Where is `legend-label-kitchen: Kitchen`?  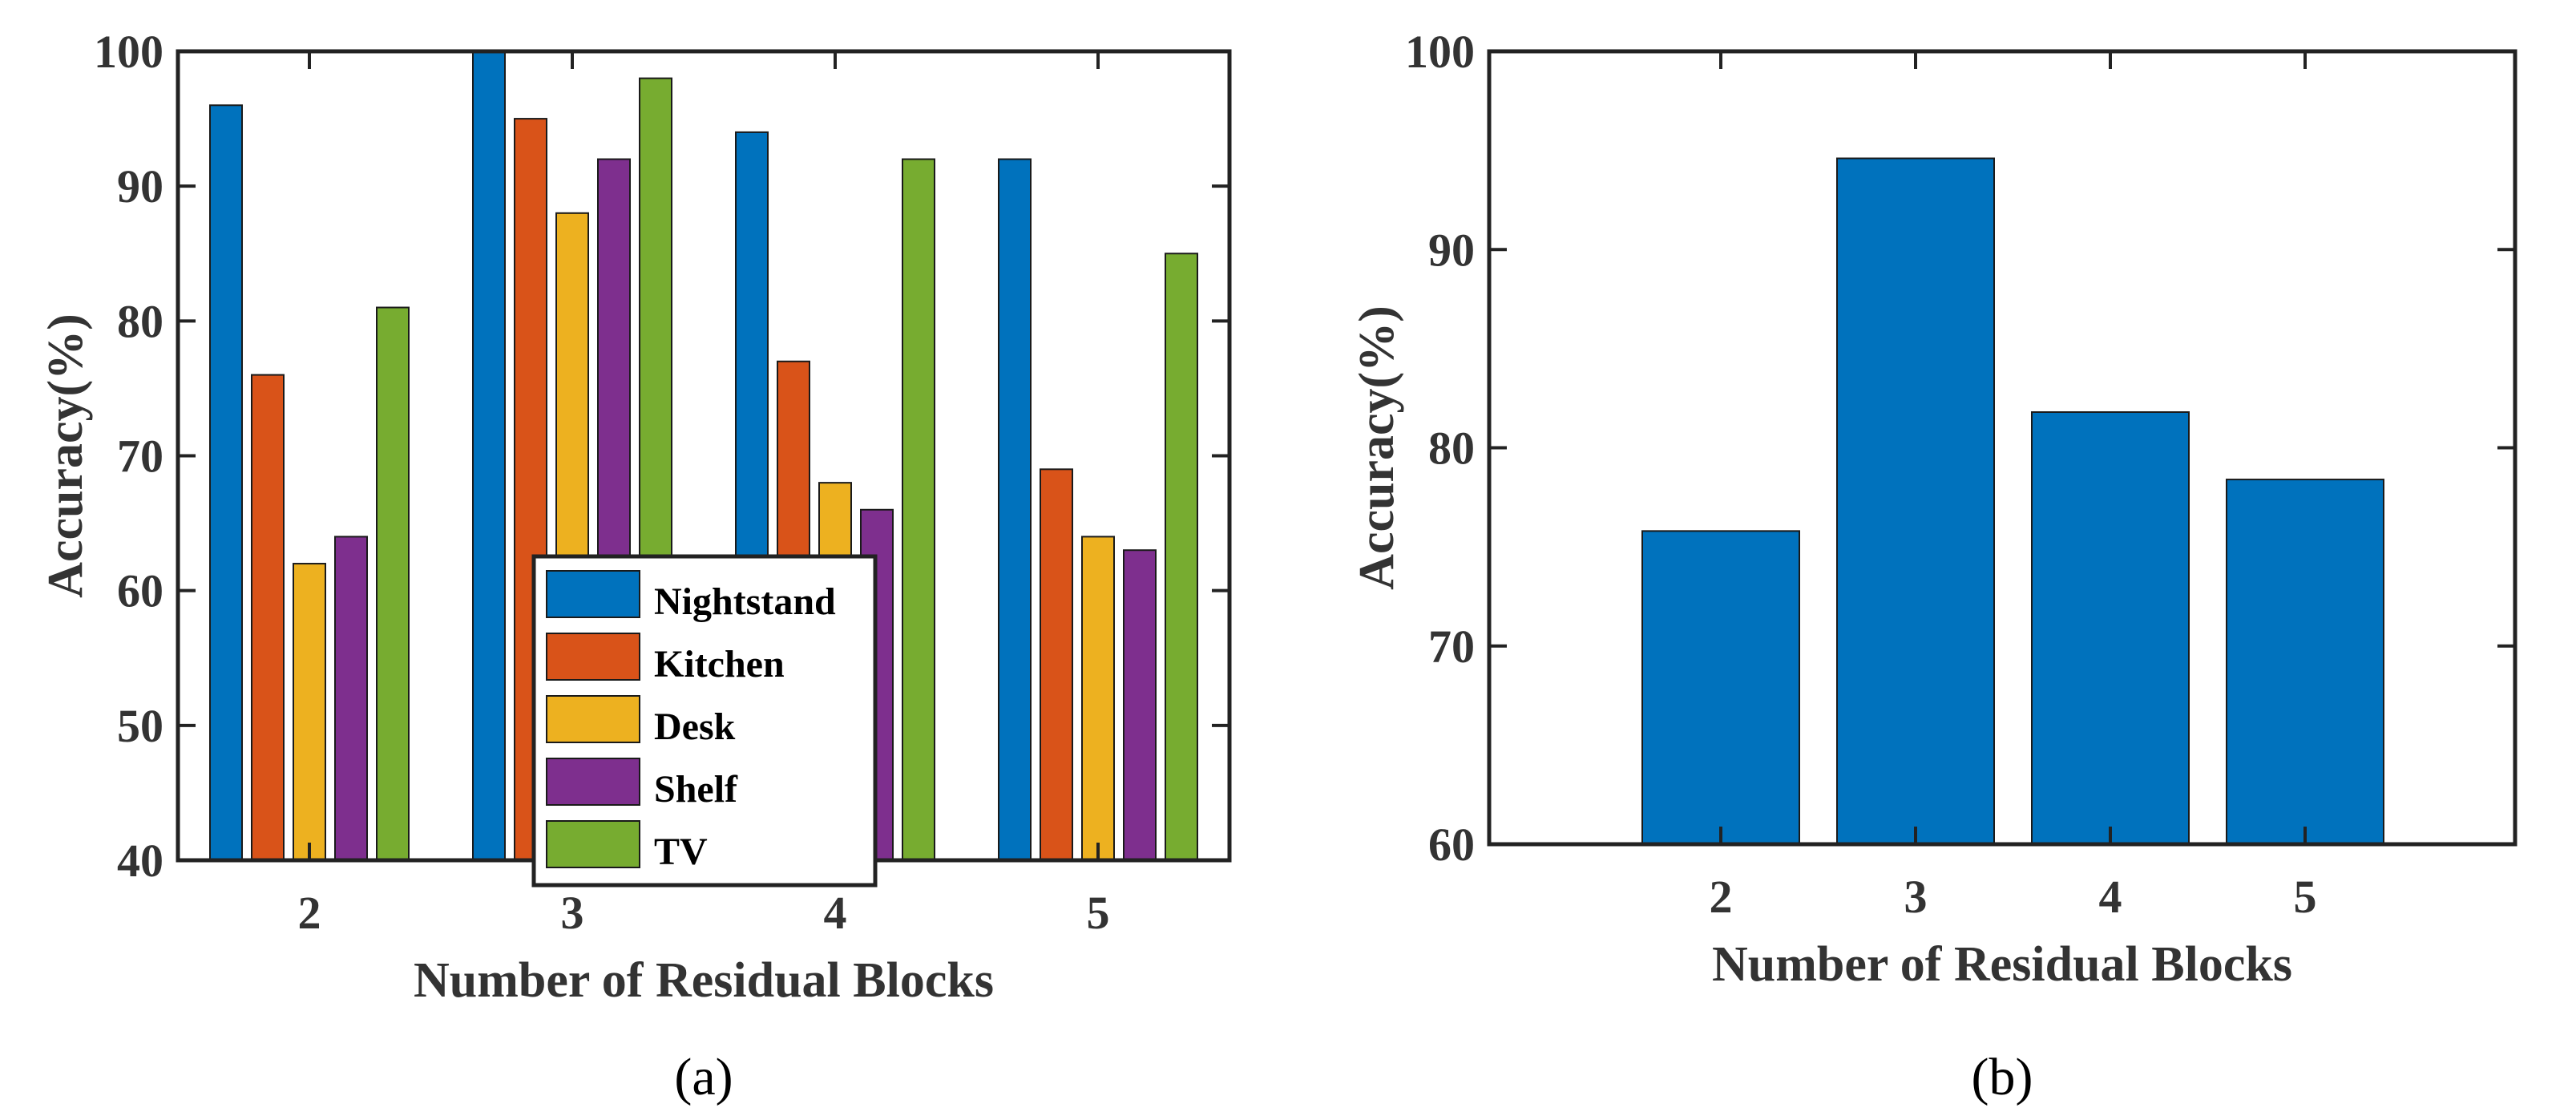 legend-label-kitchen: Kitchen is located at coordinates (719, 664).